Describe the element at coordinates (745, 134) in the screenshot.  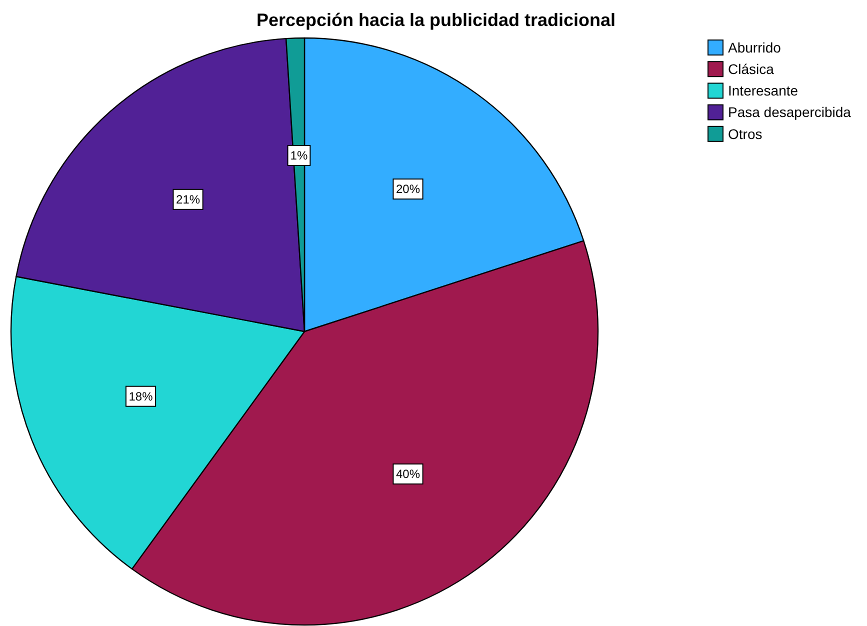
I see `legend-label: Otros` at that location.